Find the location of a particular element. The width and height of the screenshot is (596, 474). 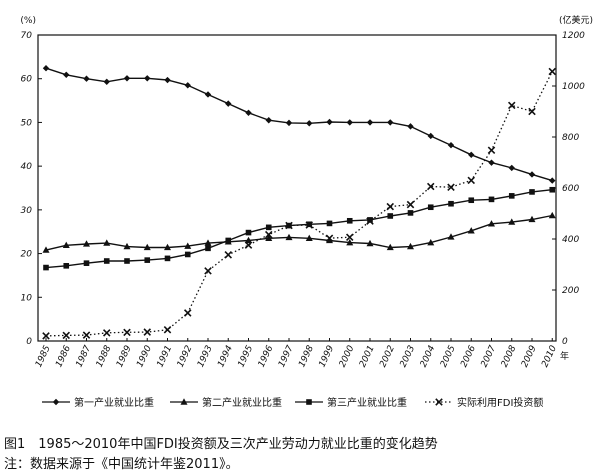

x-tick-label: 2008 is located at coordinates (509, 356).